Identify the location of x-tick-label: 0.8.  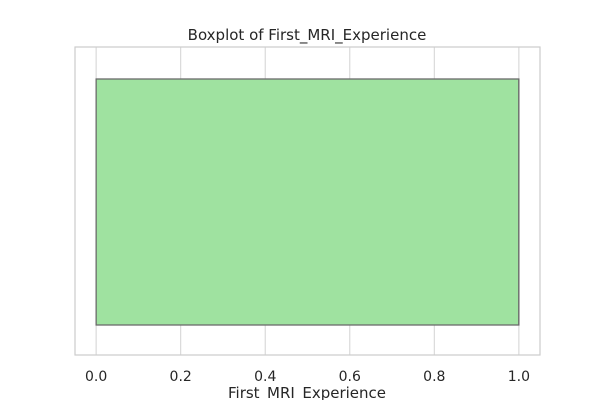
(434, 377).